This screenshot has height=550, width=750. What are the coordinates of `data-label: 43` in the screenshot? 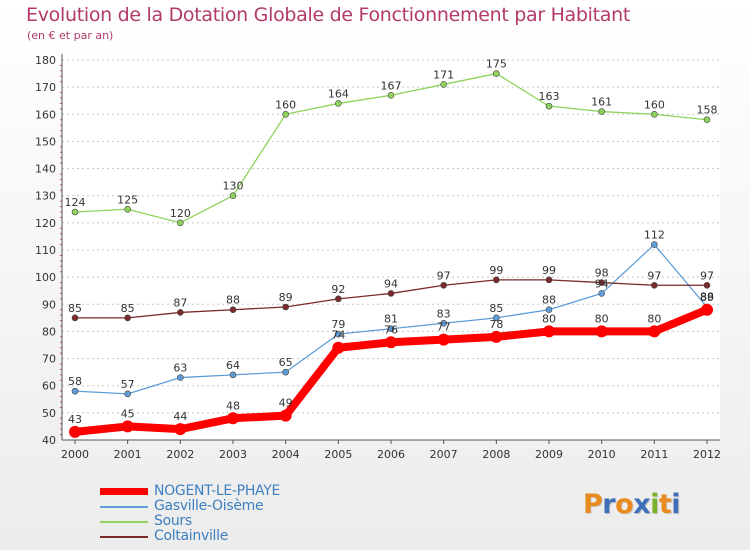 It's located at (75, 419).